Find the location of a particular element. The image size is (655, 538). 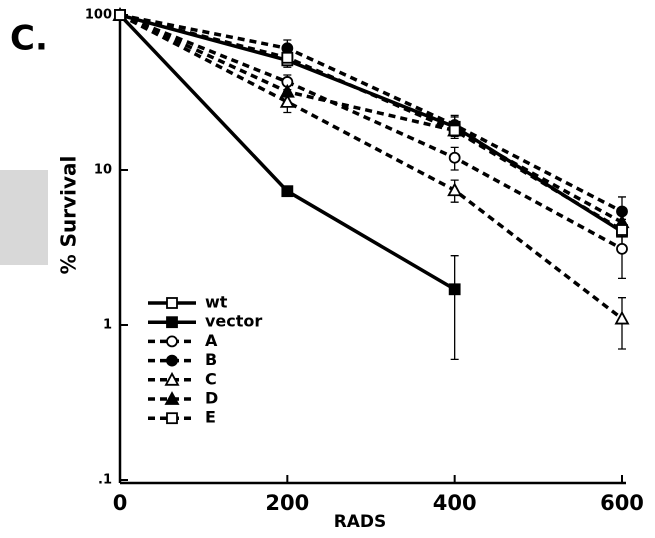

x-tick-label: 0 is located at coordinates (120, 503).